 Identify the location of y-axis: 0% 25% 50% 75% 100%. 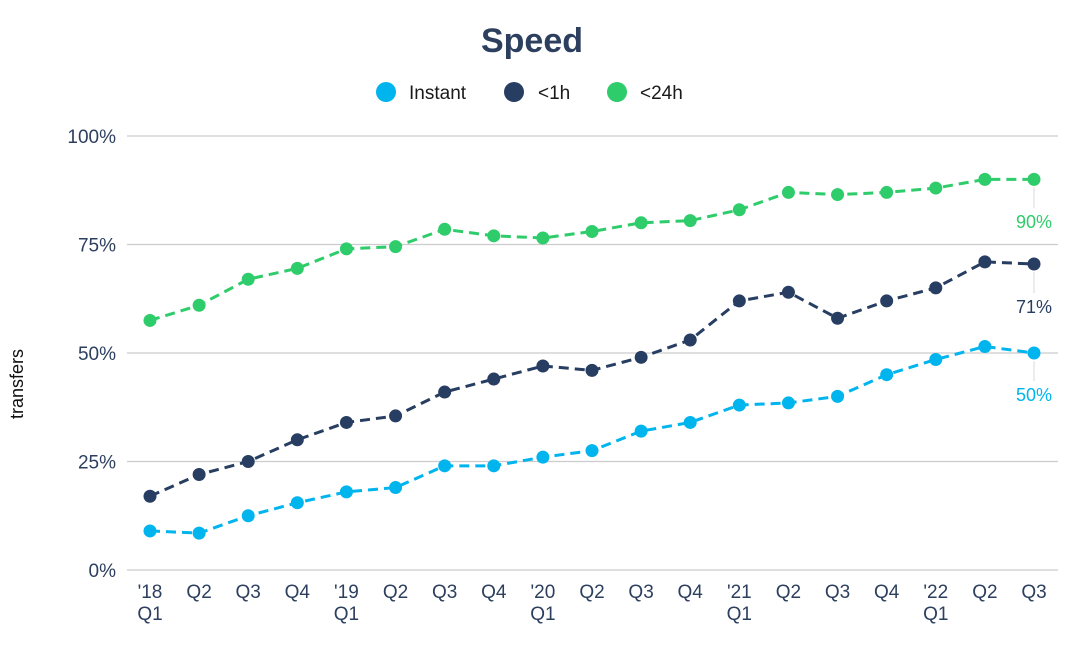
(91, 354).